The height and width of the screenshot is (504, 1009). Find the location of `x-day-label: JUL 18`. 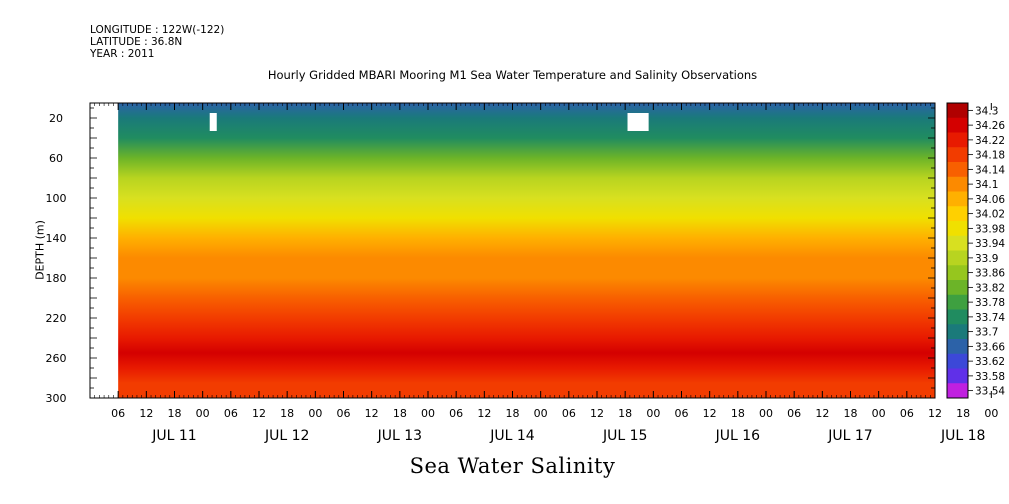

x-day-label: JUL 18 is located at coordinates (962, 436).